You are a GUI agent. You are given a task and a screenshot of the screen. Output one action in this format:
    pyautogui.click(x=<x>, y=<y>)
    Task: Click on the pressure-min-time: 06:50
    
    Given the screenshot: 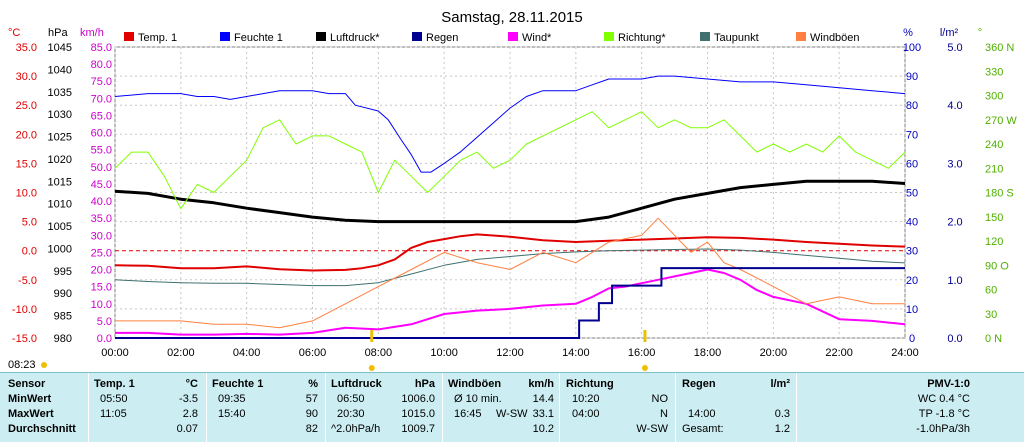 What is the action you would take?
    pyautogui.click(x=351, y=399)
    